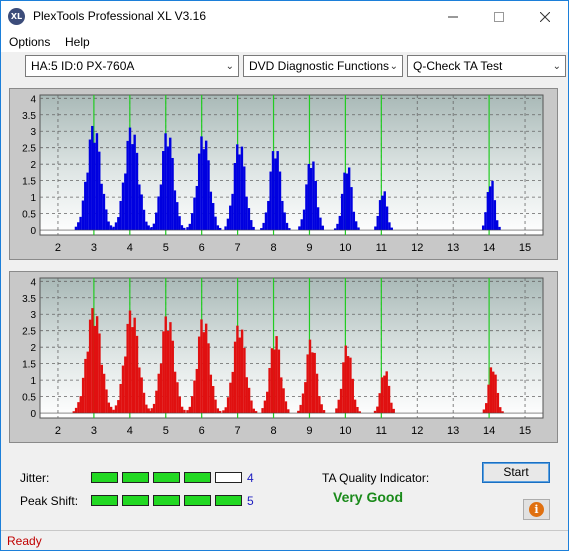 Image resolution: width=569 pixels, height=551 pixels. What do you see at coordinates (30, 42) in the screenshot?
I see `menu-options: Options` at bounding box center [30, 42].